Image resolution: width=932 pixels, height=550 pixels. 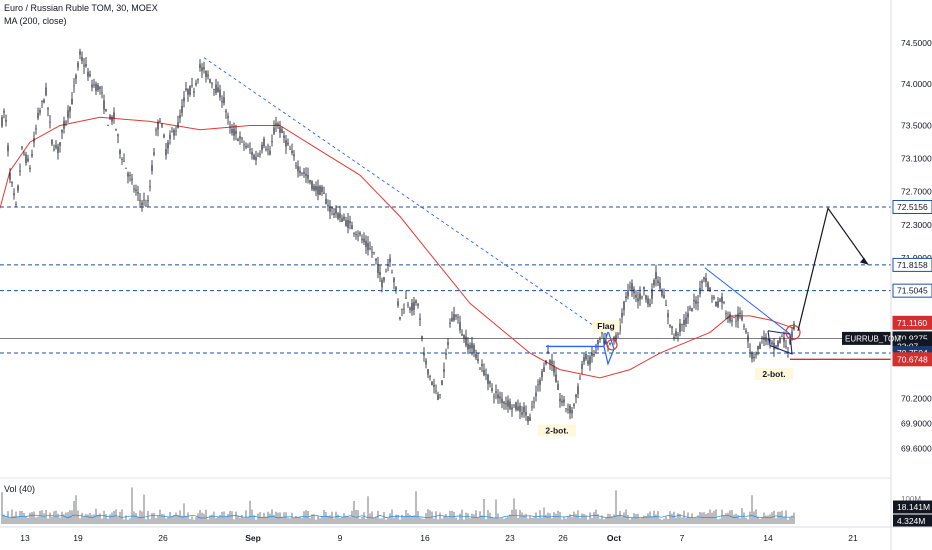 I want to click on price-badge-label: 71.8158, so click(x=912, y=265).